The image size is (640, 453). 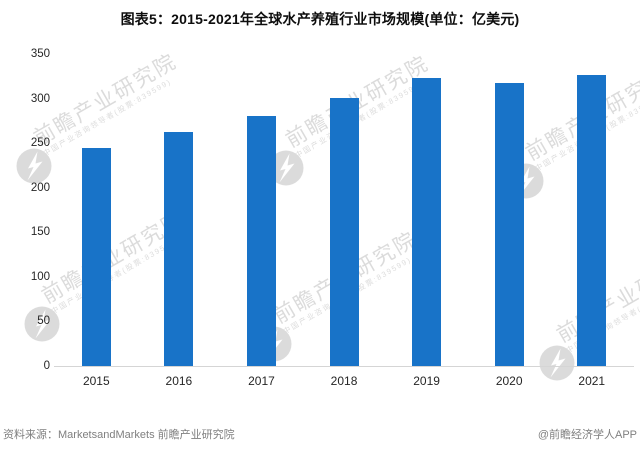 I want to click on x-axis-tick-label: 2019, so click(x=426, y=381).